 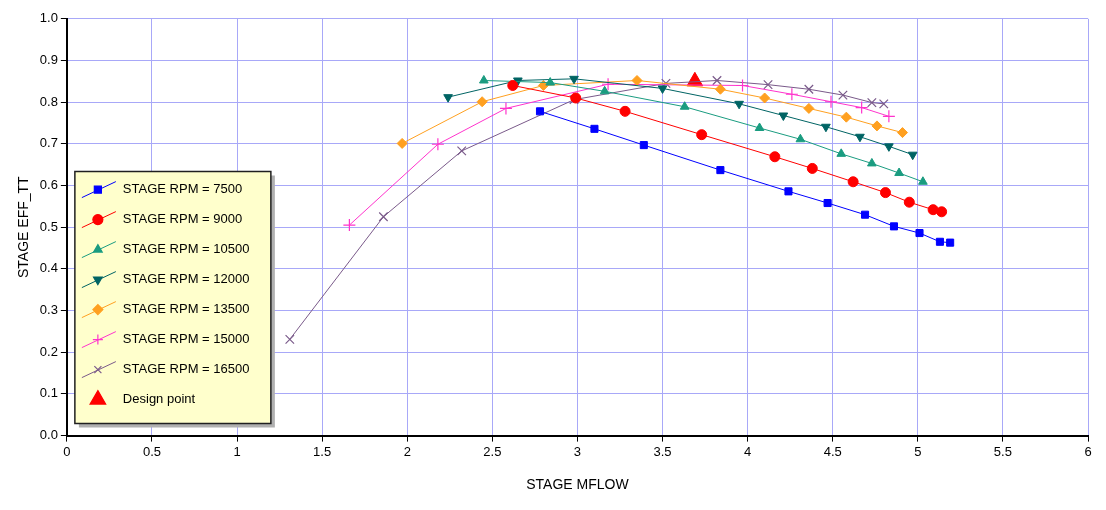 What do you see at coordinates (918, 451) in the screenshot?
I see `x-tick-label: 5` at bounding box center [918, 451].